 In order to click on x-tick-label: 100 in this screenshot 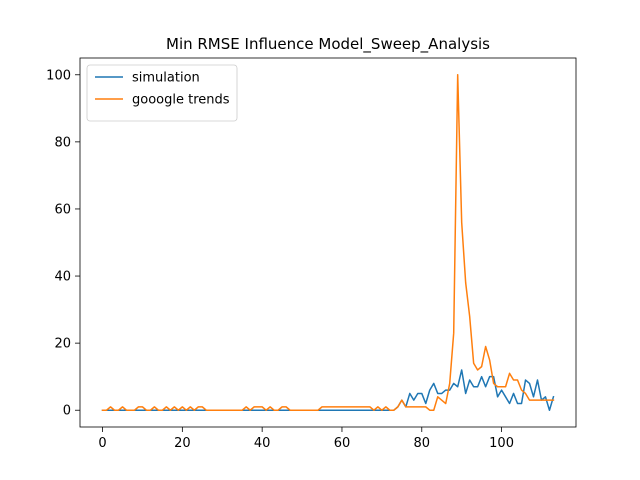, I will do `click(501, 443)`.